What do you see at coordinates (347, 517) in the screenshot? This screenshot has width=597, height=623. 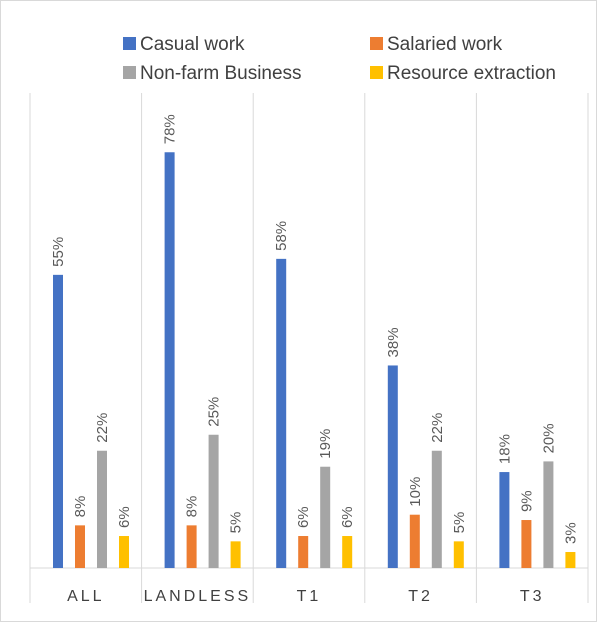 I see `data-label-t1-resource-extraction: 6%` at bounding box center [347, 517].